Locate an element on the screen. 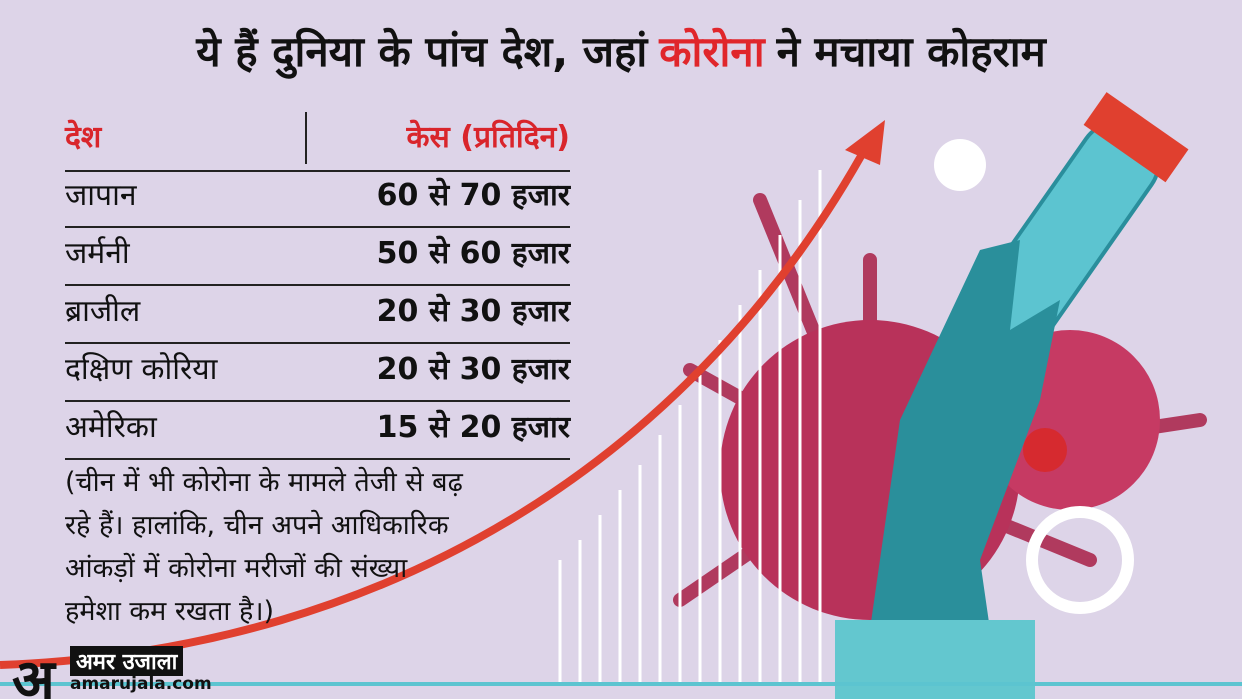 The height and width of the screenshot is (699, 1242). column-divider is located at coordinates (306, 138).